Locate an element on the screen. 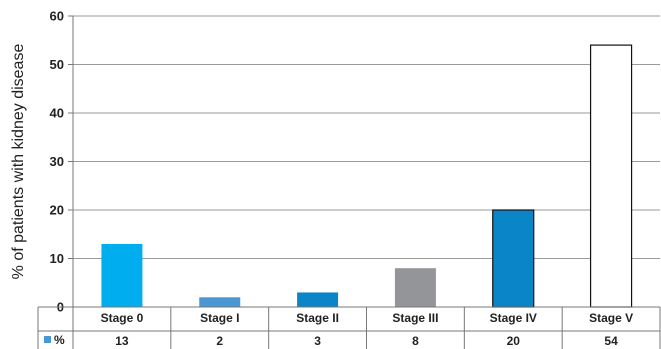 Image resolution: width=661 pixels, height=349 pixels. category-label: Stage I is located at coordinates (219, 318).